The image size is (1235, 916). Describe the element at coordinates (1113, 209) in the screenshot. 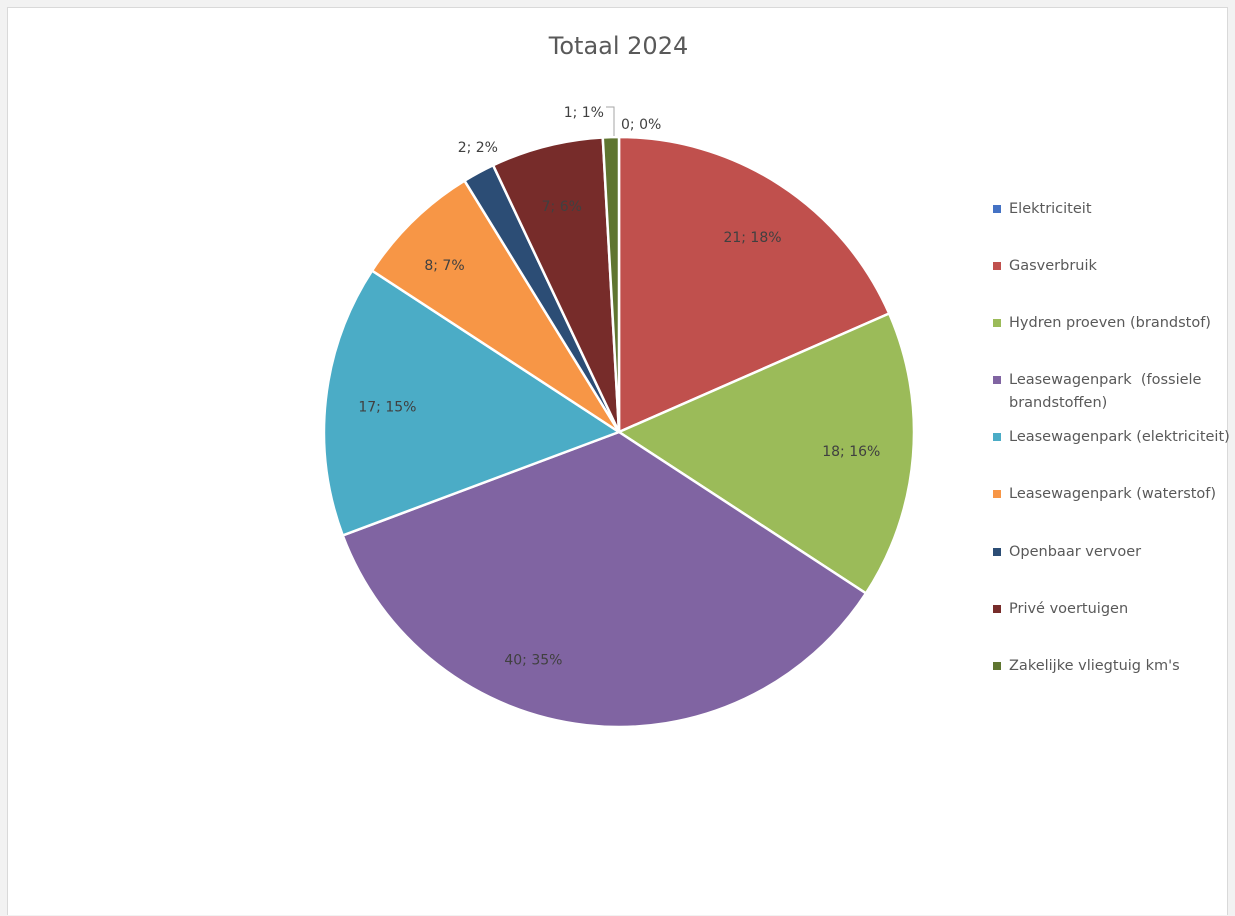

I see `legend-item: Elektriciteit` at that location.